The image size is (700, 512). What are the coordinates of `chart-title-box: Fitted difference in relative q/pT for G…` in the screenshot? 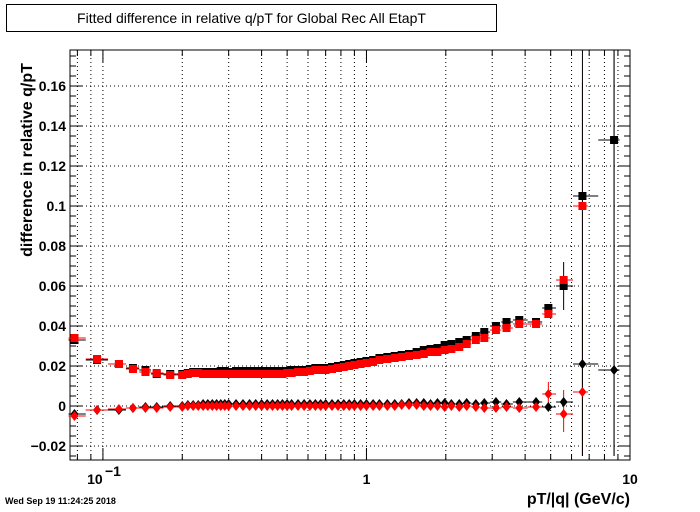 It's located at (251, 18).